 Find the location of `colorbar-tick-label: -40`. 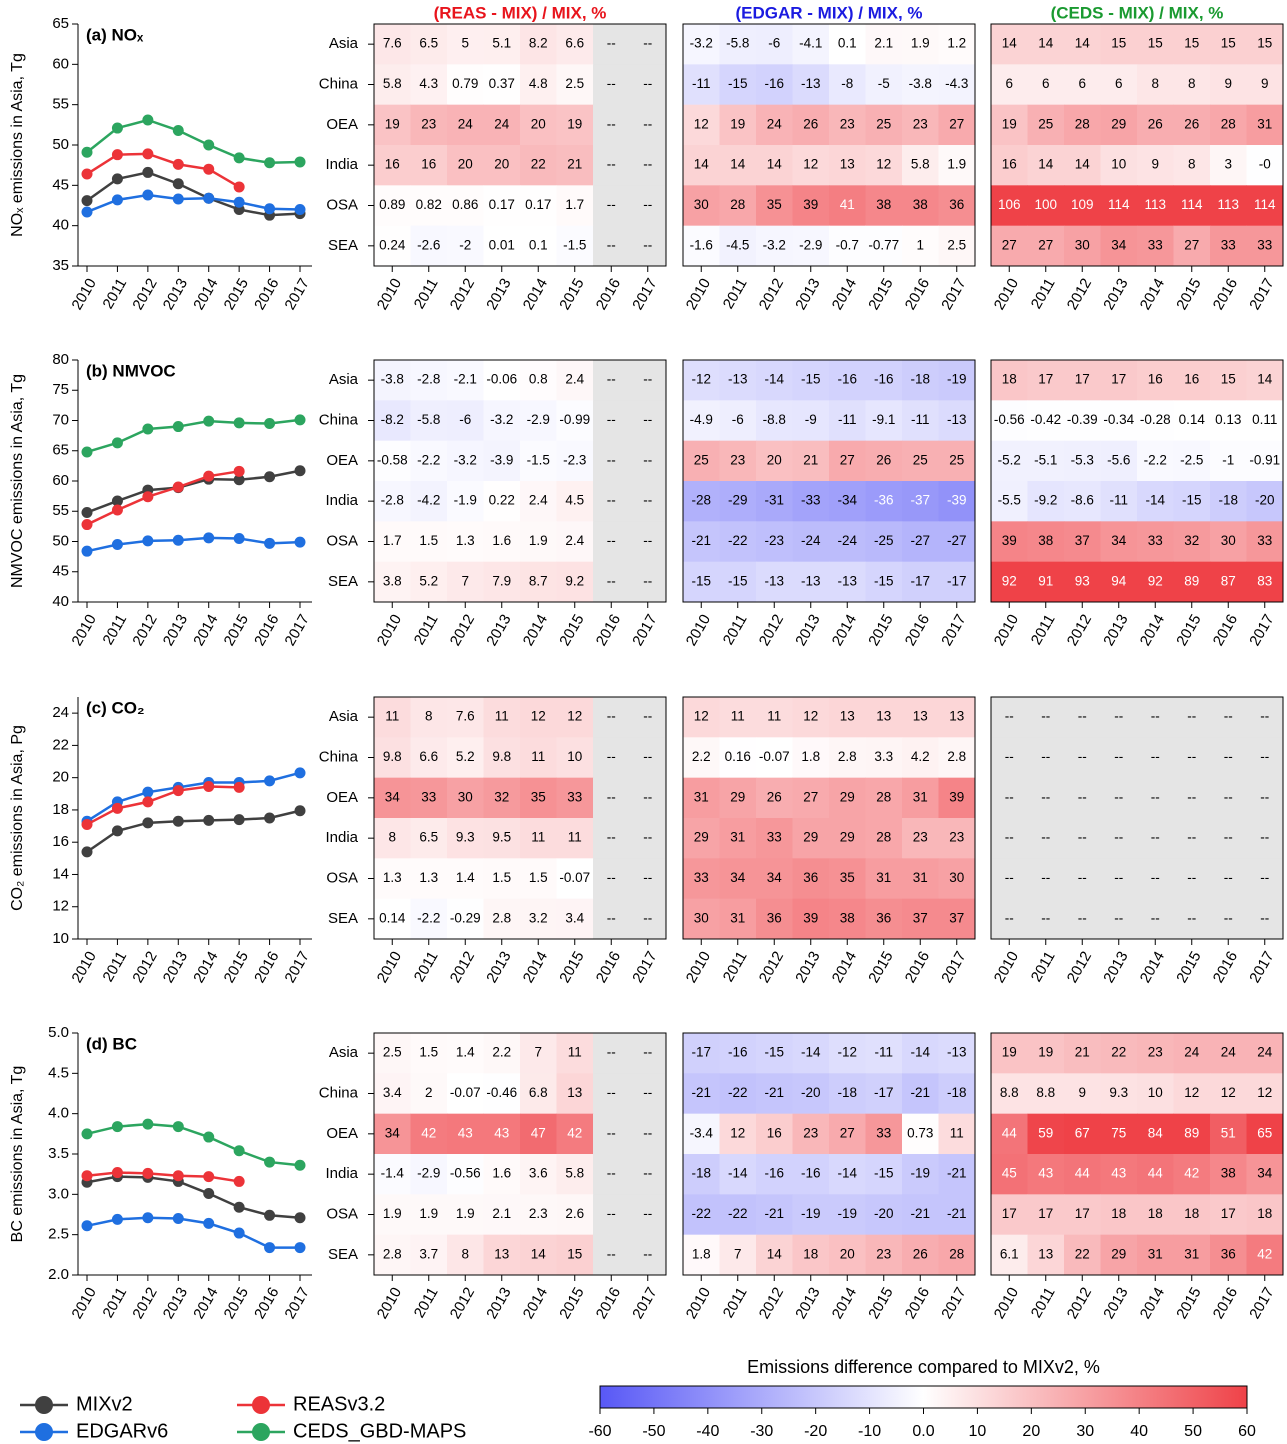

colorbar-tick-label: -40 is located at coordinates (707, 1431).